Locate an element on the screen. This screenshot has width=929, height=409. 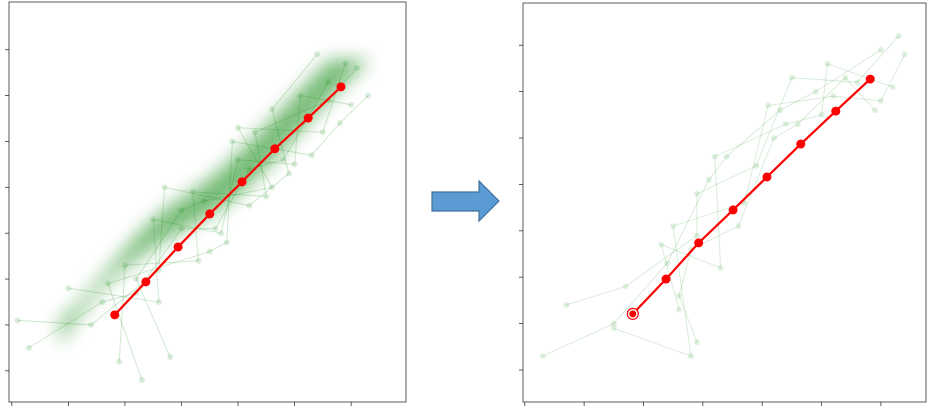
trajectory is located at coordinates (777, 209).